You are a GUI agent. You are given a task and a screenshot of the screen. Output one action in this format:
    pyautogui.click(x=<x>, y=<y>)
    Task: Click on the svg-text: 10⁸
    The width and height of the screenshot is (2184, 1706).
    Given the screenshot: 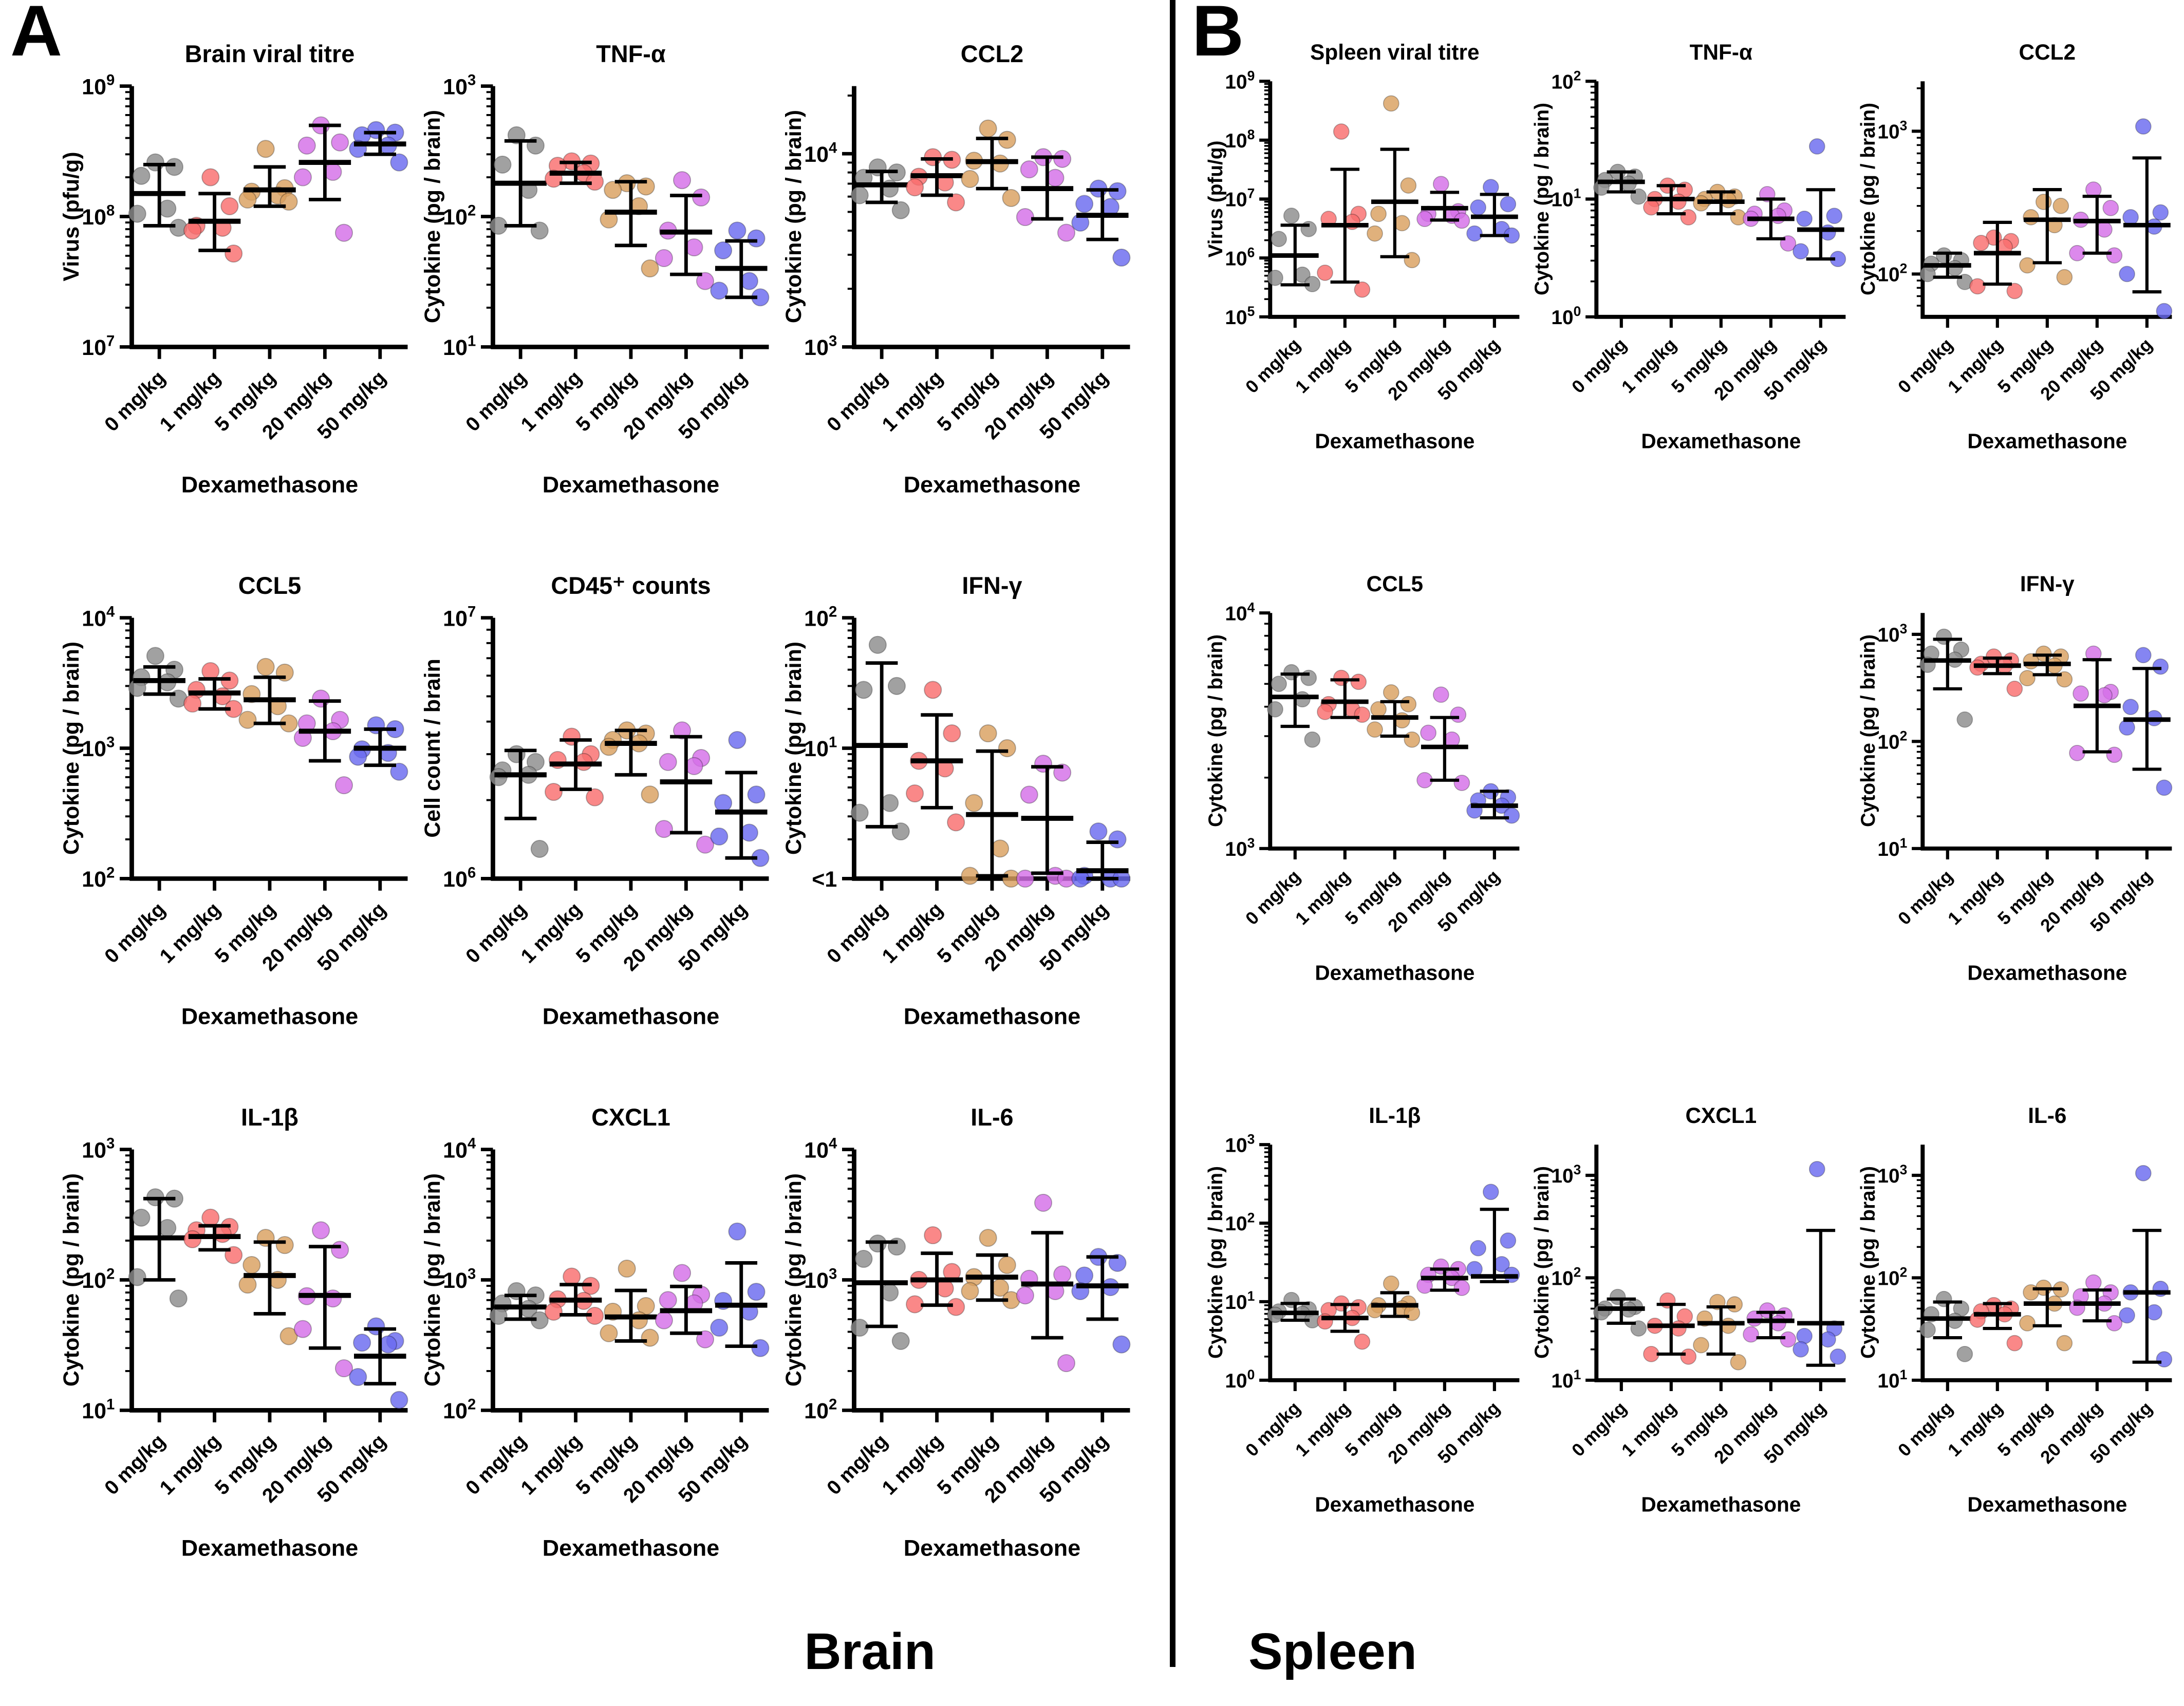 What is the action you would take?
    pyautogui.click(x=98, y=216)
    